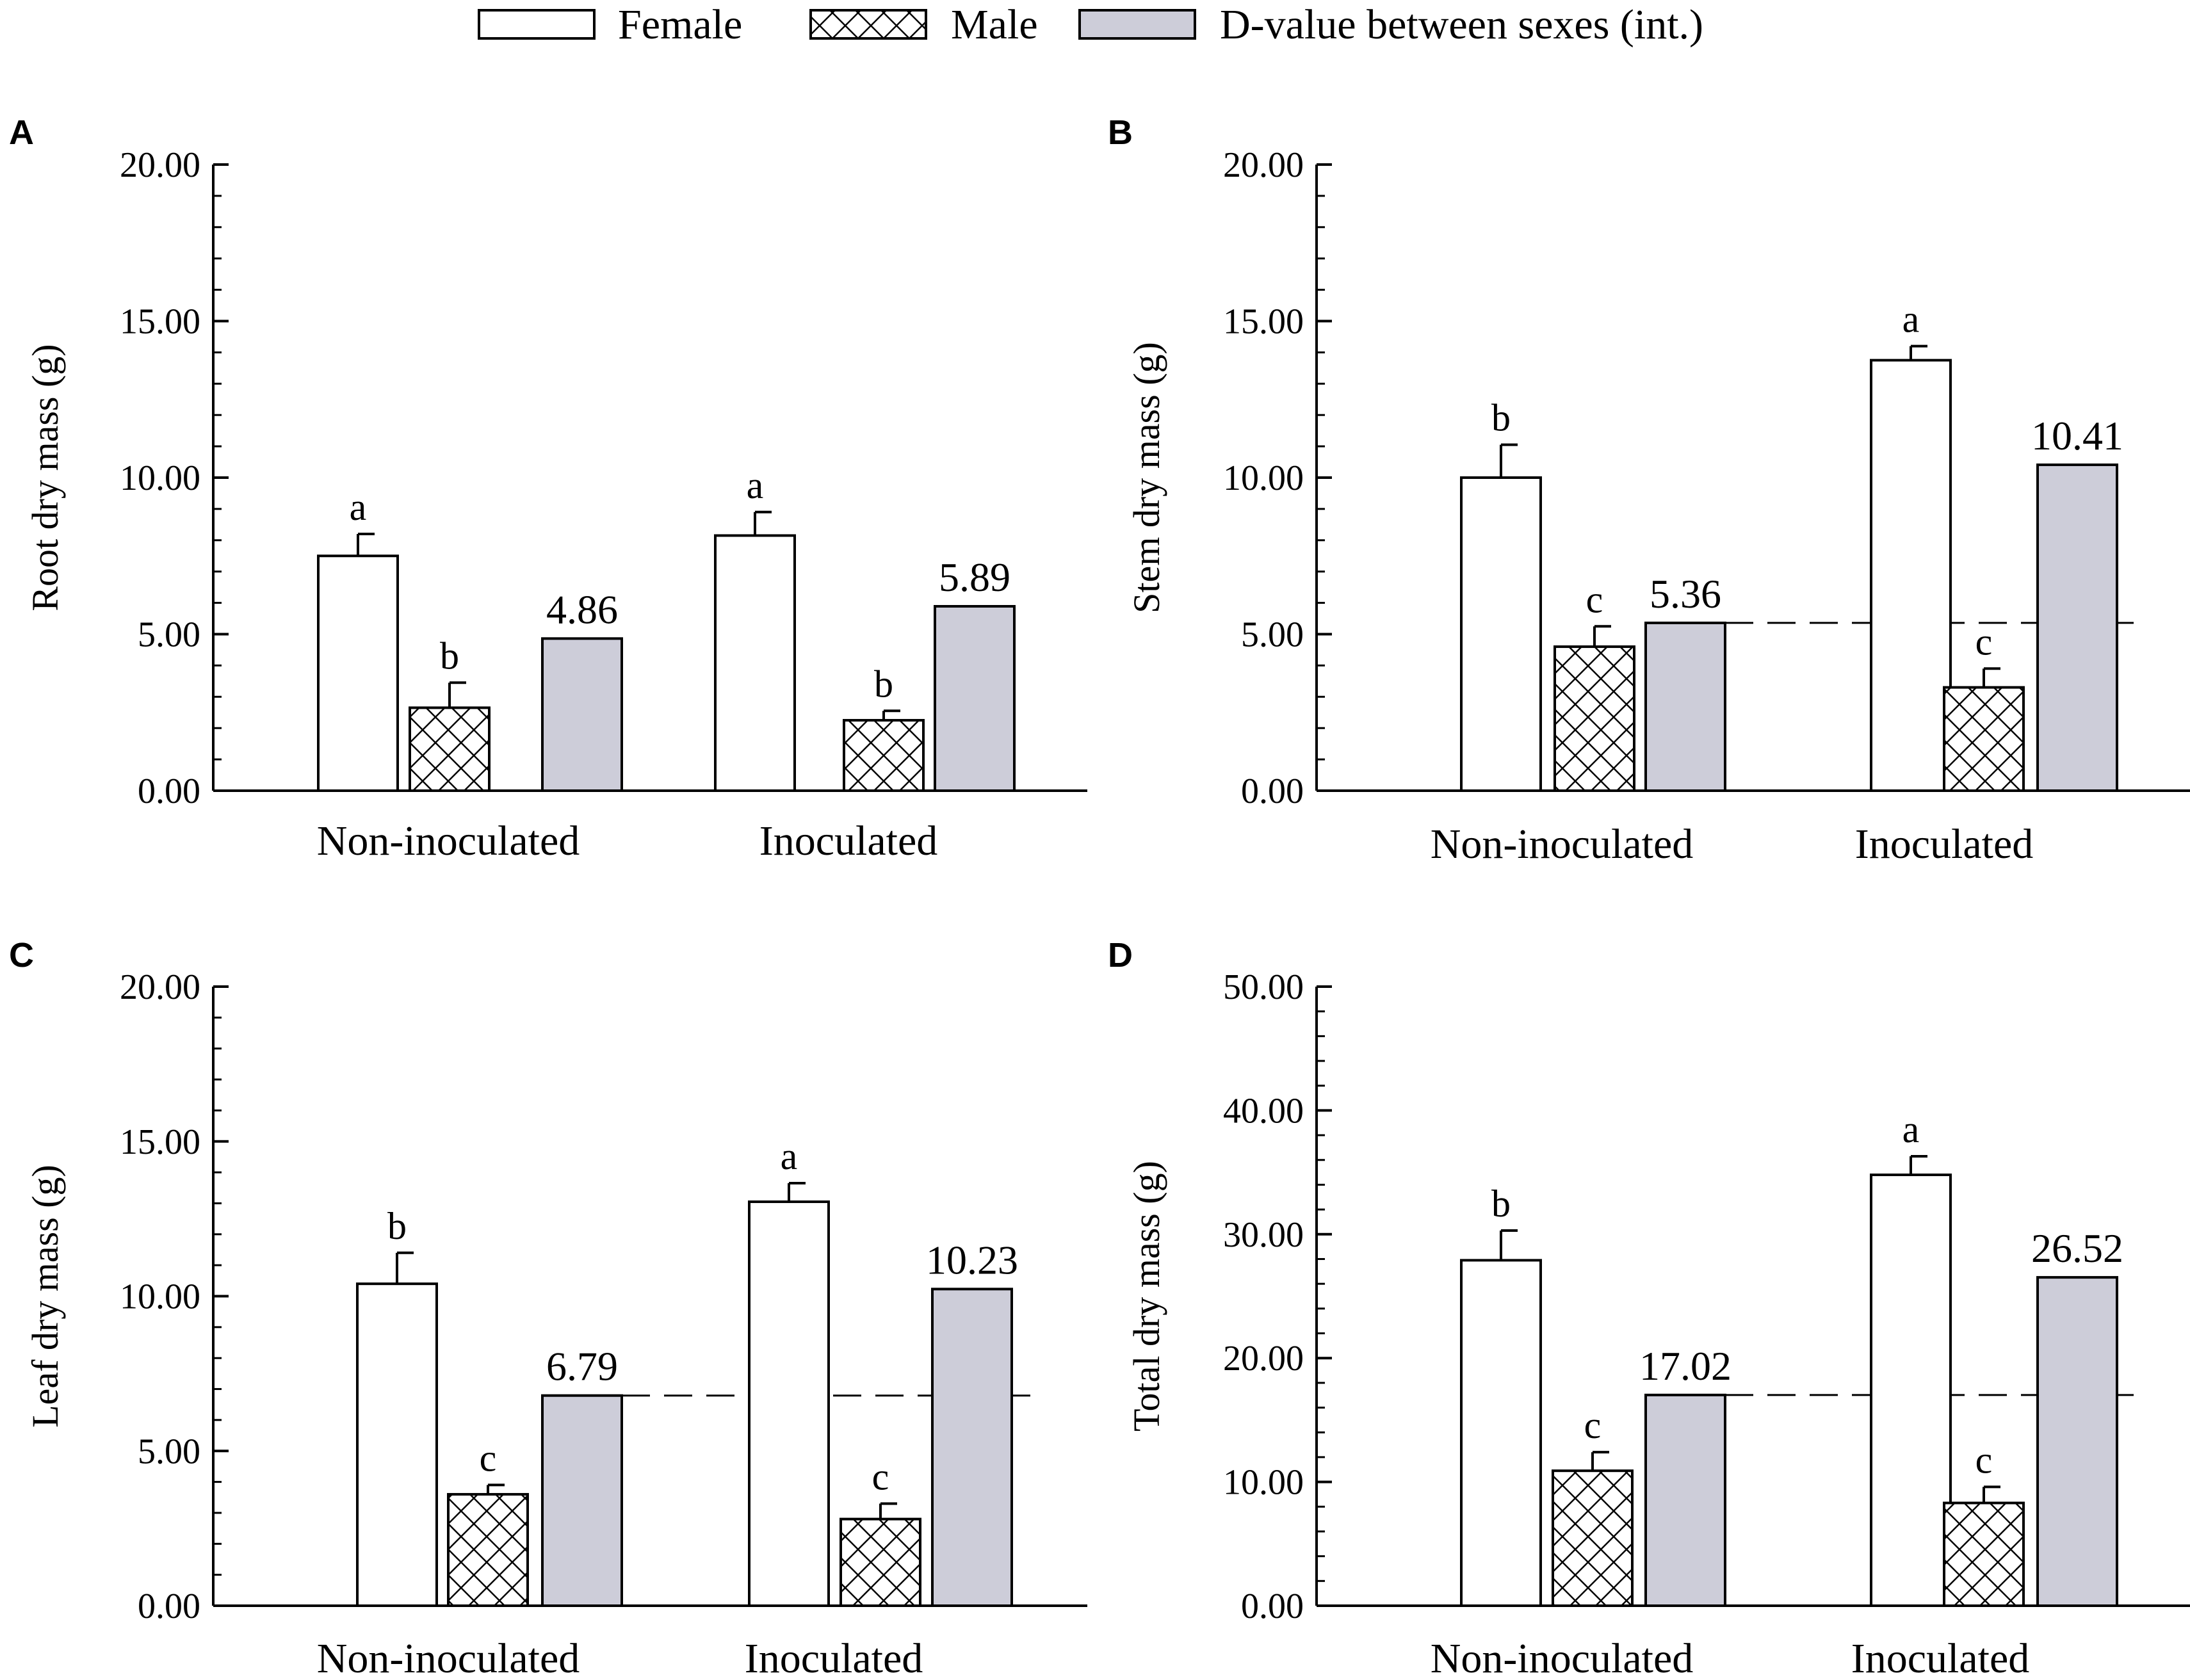  I want to click on category-label-b: Non-inoculated, so click(1562, 844).